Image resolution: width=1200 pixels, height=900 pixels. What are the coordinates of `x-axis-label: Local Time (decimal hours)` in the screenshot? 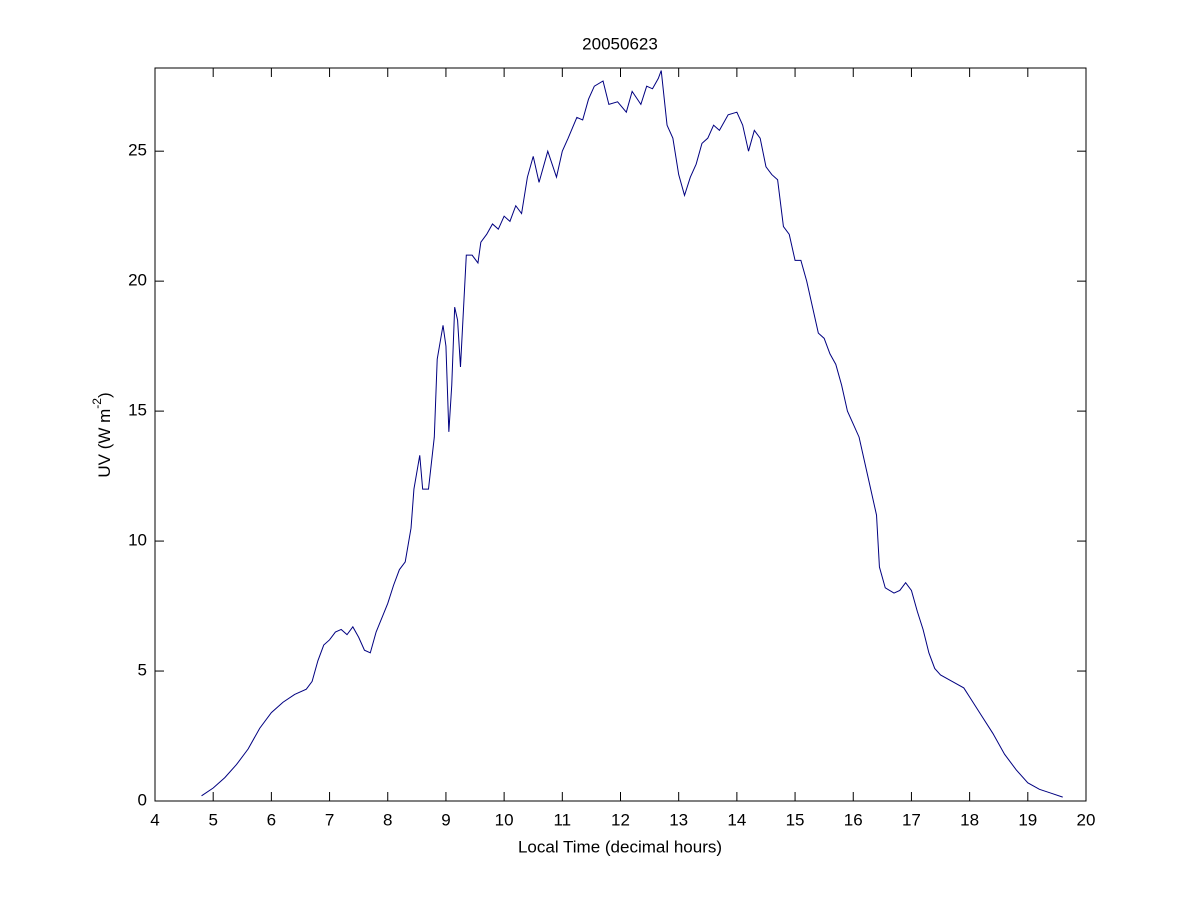 It's located at (620, 846).